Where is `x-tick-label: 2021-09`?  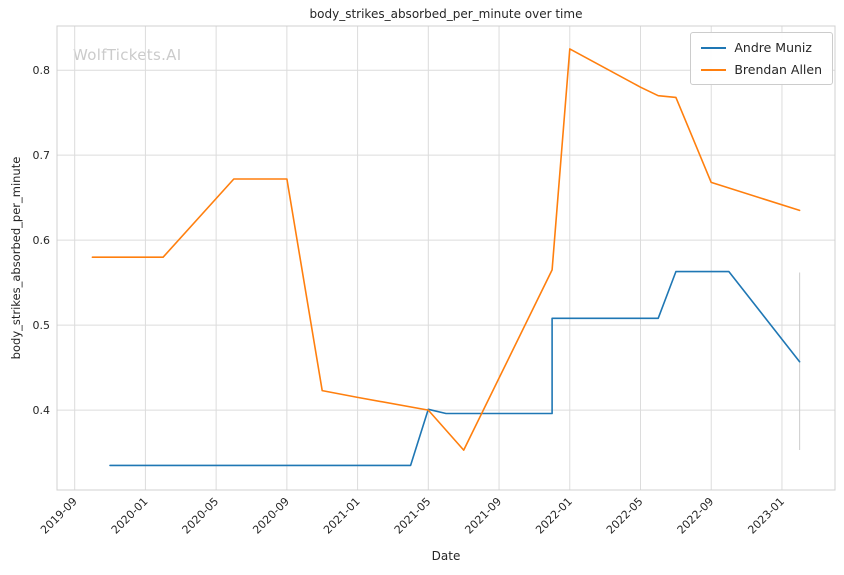 x-tick-label: 2021-09 is located at coordinates (483, 516).